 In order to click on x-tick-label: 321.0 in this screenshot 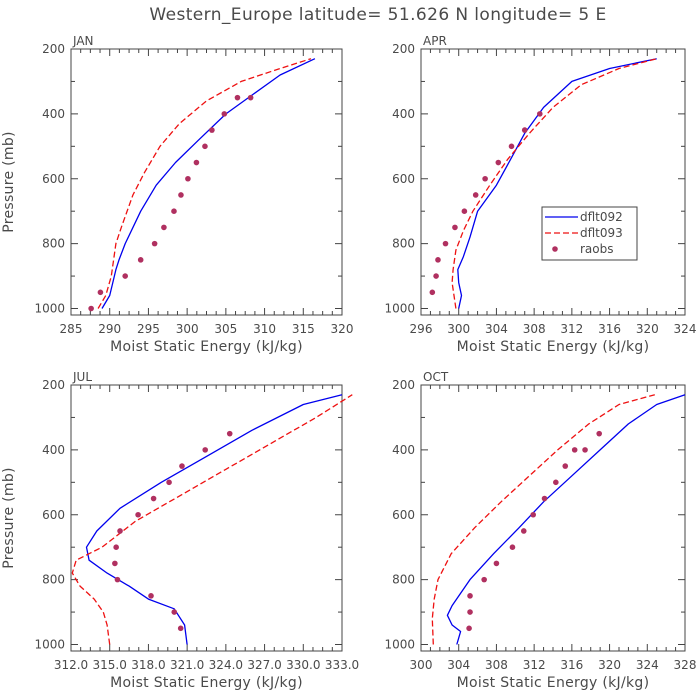, I will do `click(187, 665)`.